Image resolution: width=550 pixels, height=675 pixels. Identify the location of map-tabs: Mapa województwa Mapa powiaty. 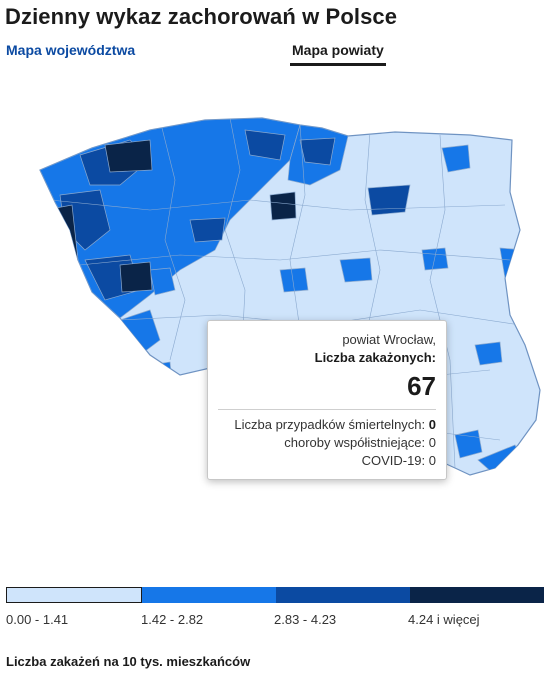
(275, 60).